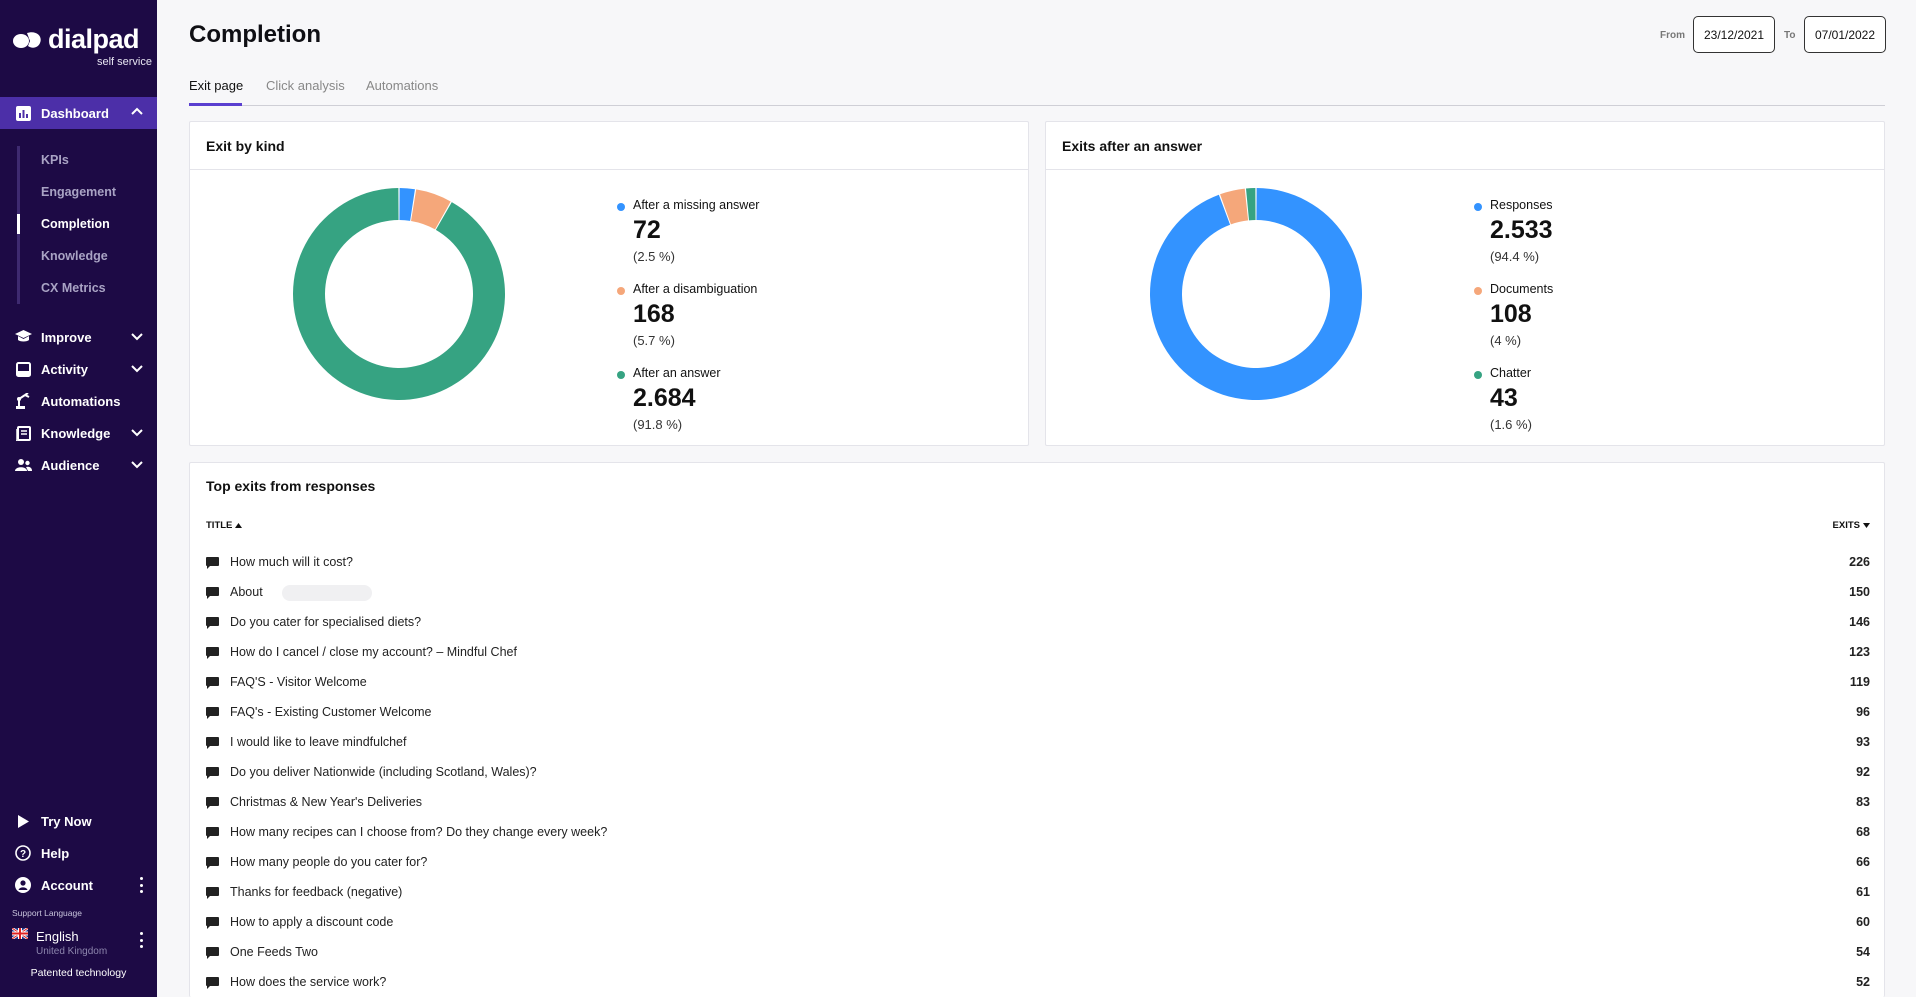  I want to click on row-title: Thanks for feedback (negative), so click(316, 892).